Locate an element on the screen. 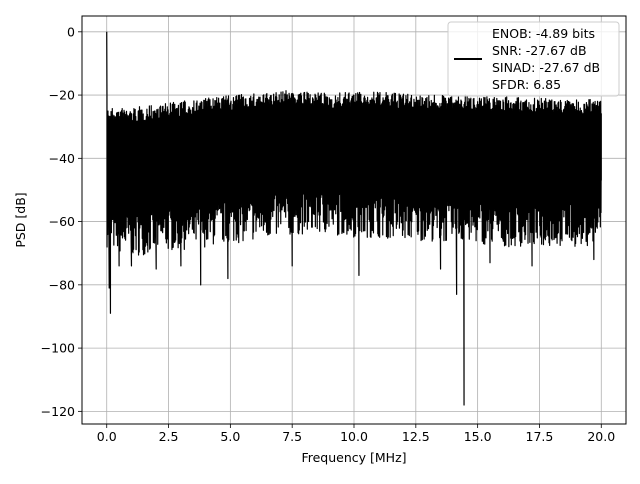 The width and height of the screenshot is (640, 484). x-tick-label: 17.5 is located at coordinates (540, 436).